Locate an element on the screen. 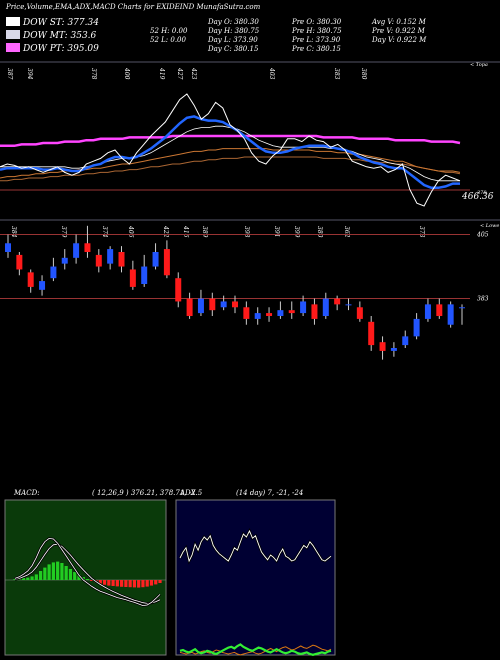 The width and height of the screenshot is (500, 660). price-top-label: 406 is located at coordinates (130, 231).